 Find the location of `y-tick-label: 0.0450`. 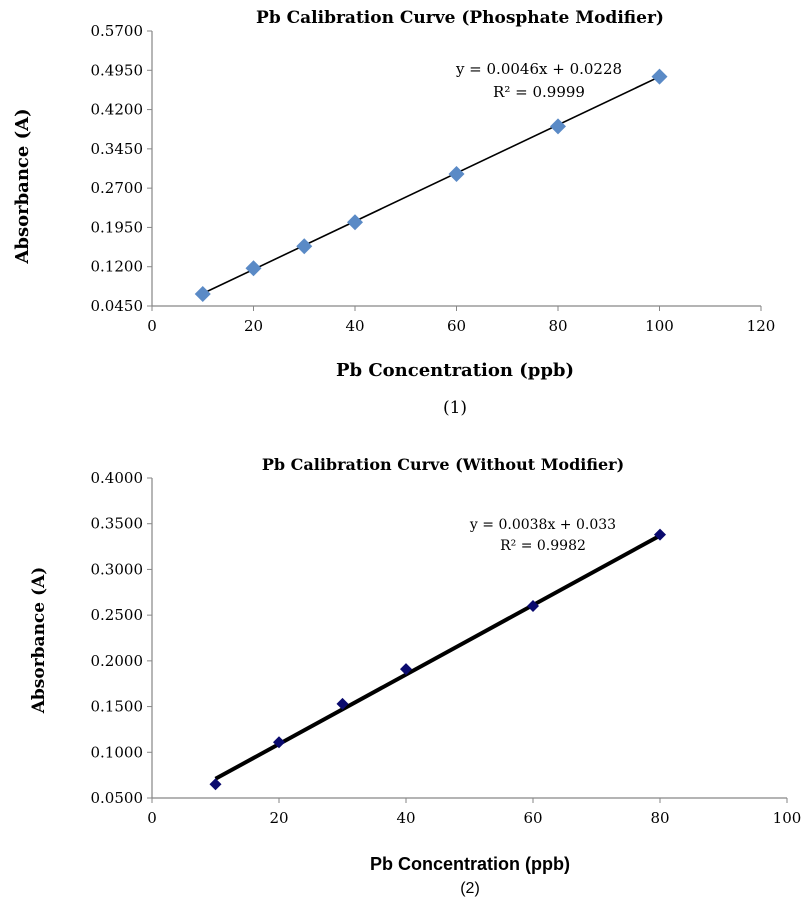

y-tick-label: 0.0450 is located at coordinates (117, 306).